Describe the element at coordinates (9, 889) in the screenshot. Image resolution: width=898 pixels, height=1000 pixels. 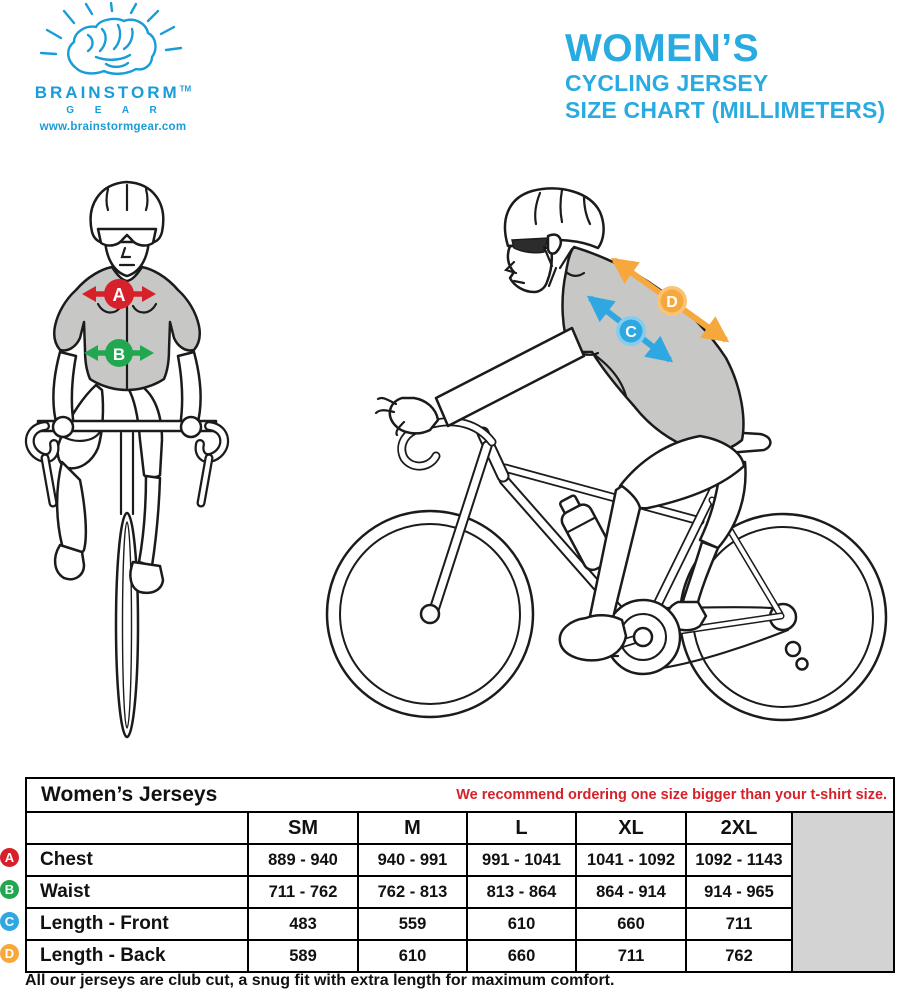
I see `row-badge-B: B` at that location.